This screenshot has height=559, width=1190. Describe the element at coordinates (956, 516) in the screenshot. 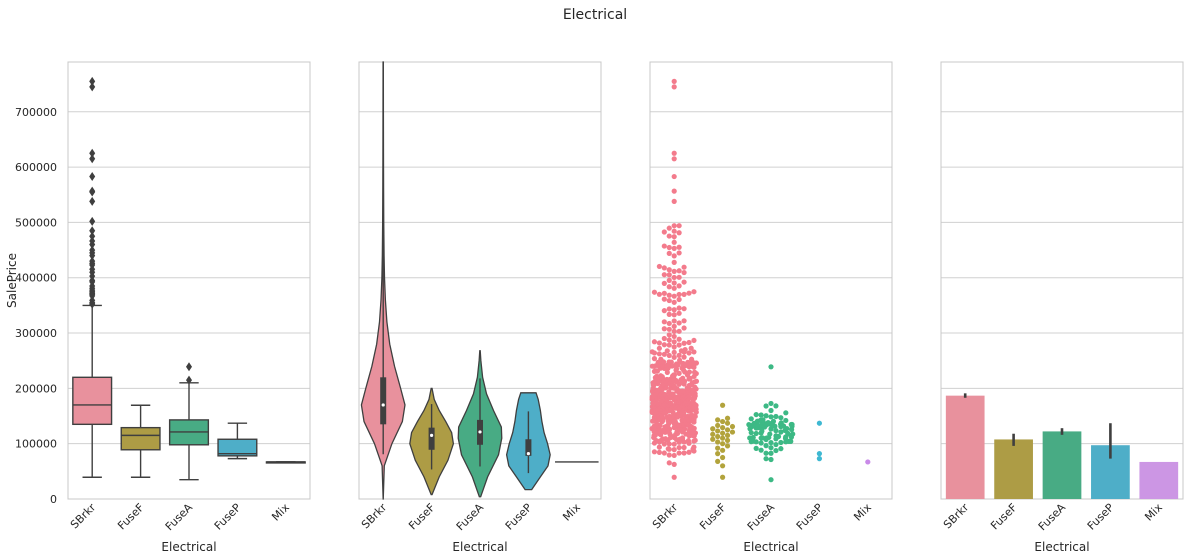

I see `x-tick-label: SBrkr` at that location.